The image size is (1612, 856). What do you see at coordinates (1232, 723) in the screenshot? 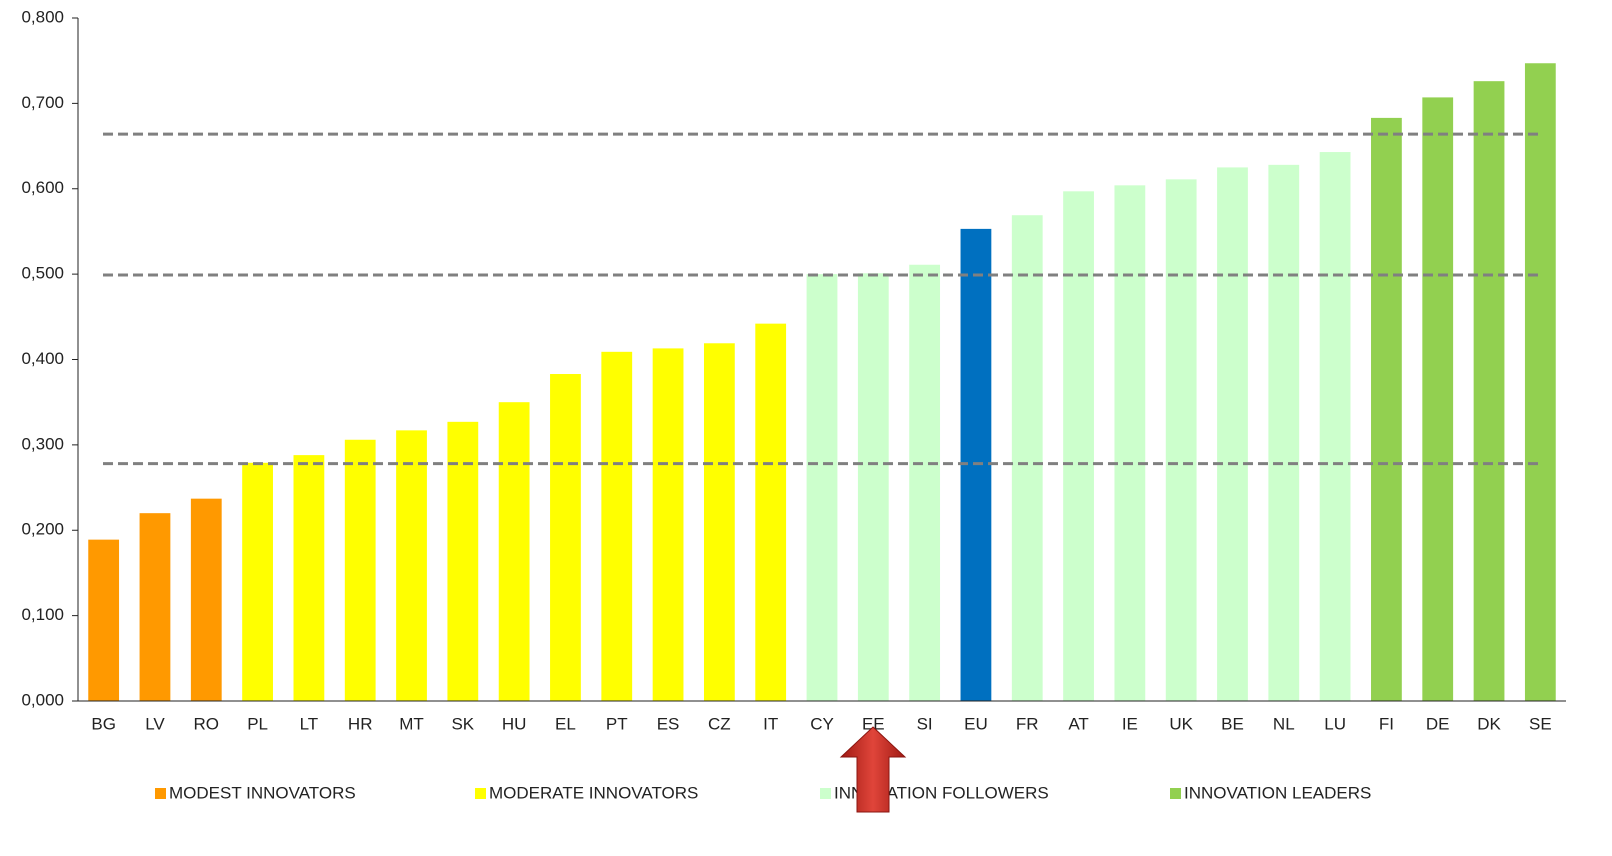
I see `x-tick-label: BE` at bounding box center [1232, 723].